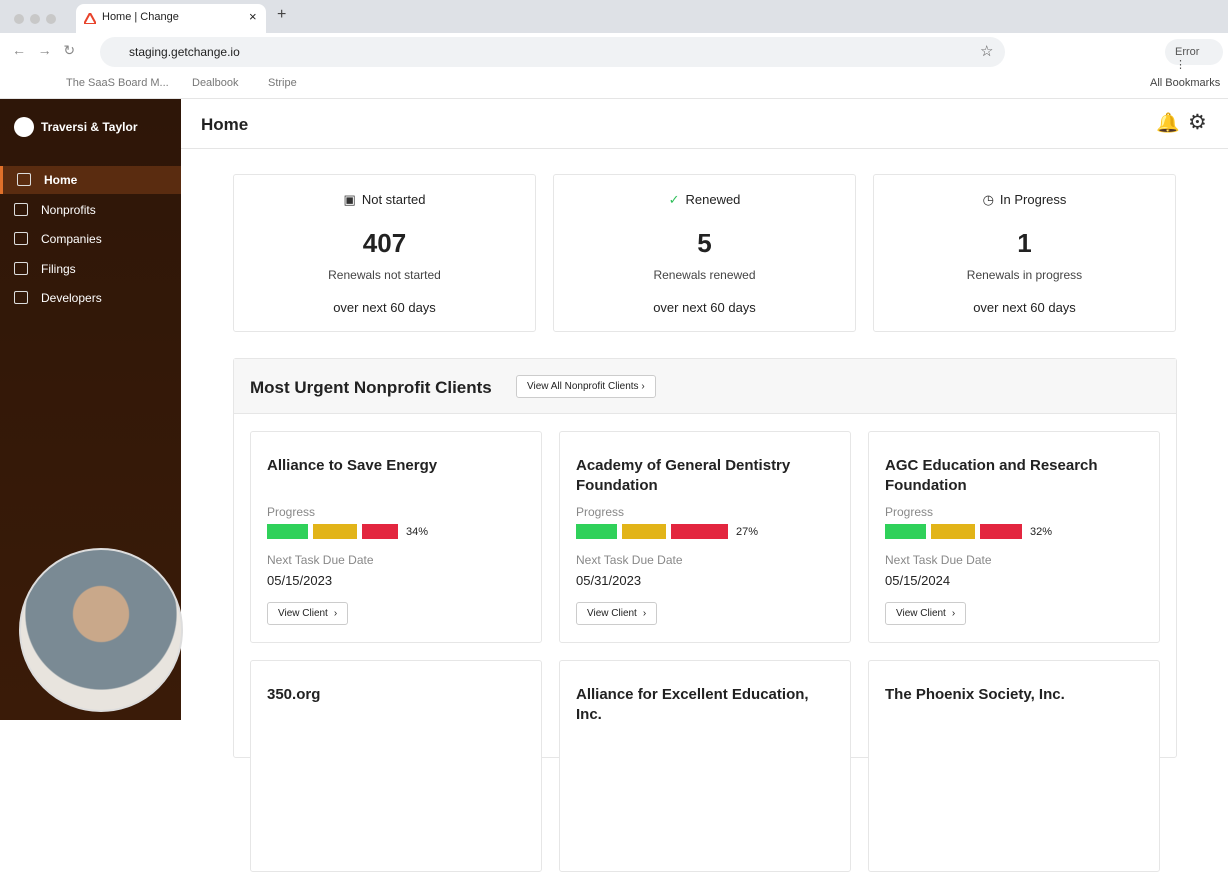 This screenshot has width=1228, height=872. Describe the element at coordinates (987, 51) in the screenshot. I see `bookmark-star: ☆` at that location.